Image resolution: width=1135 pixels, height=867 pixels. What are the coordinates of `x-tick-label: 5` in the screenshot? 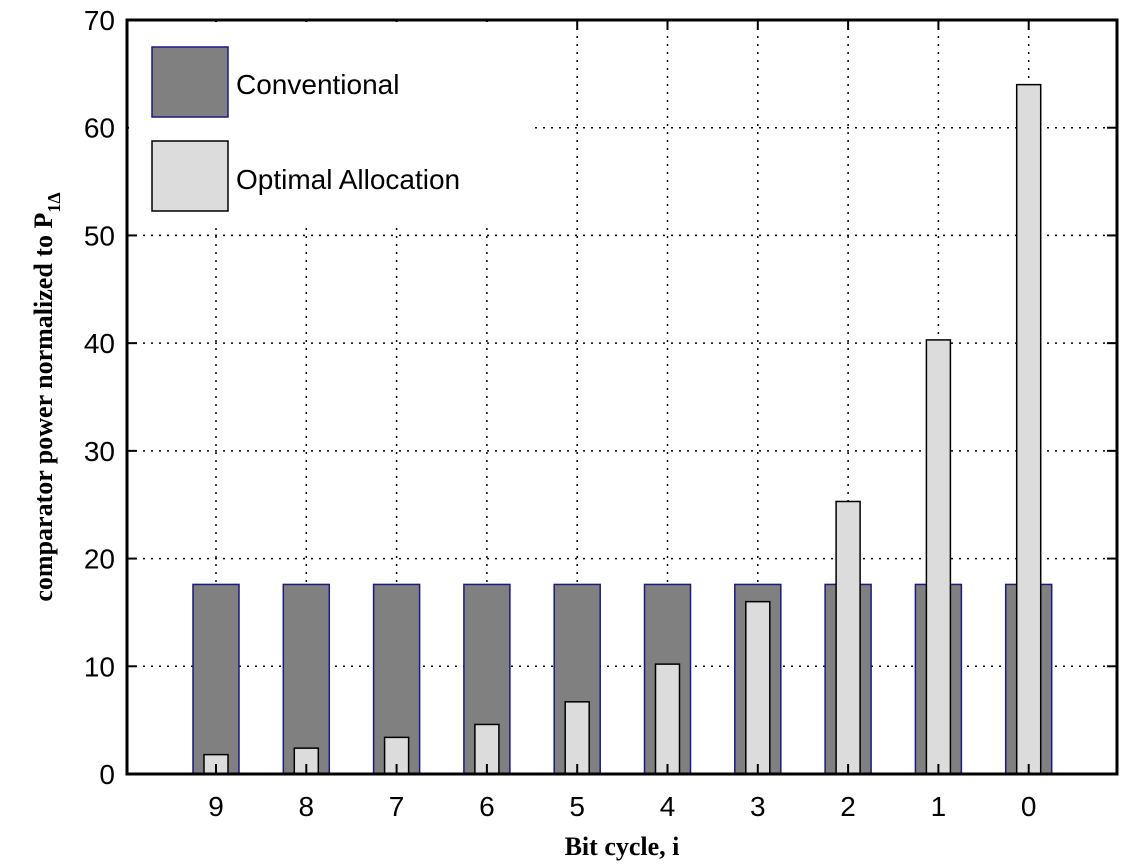 It's located at (577, 806).